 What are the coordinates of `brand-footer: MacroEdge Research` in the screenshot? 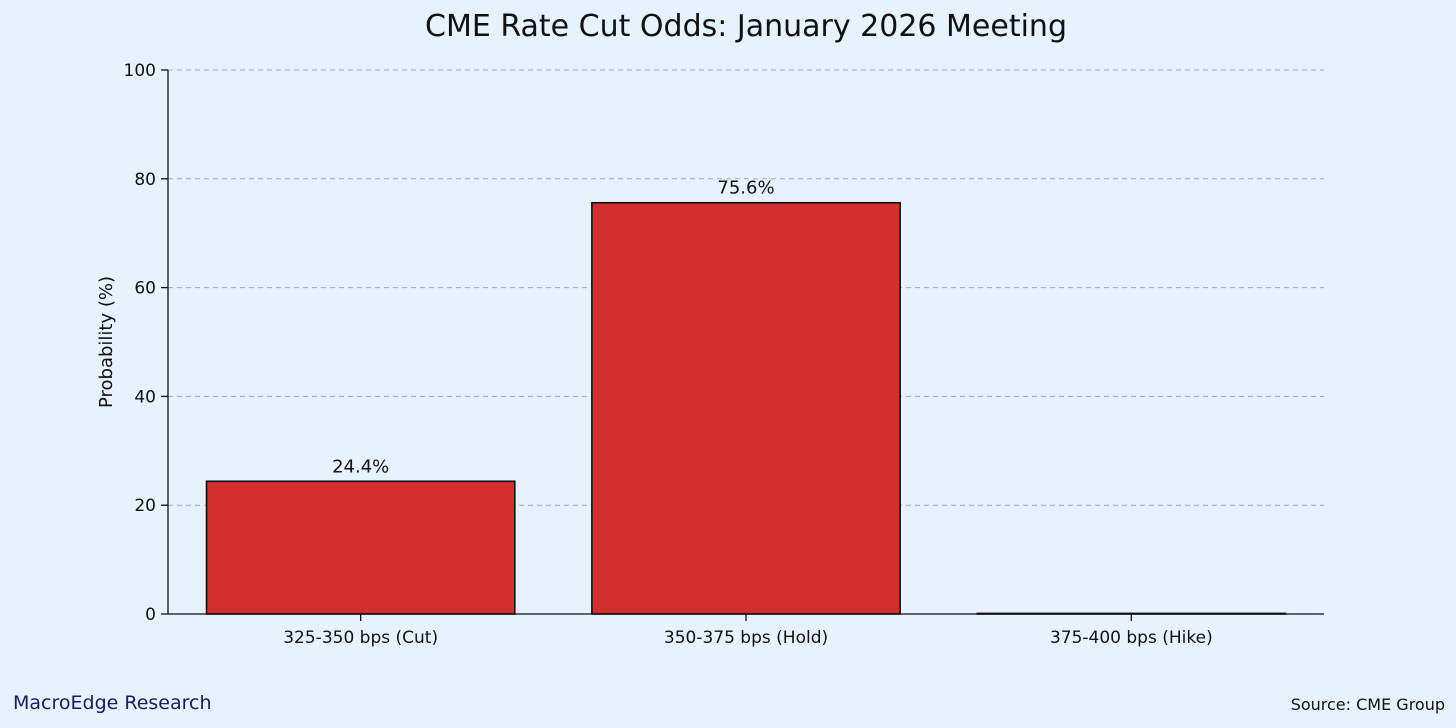 It's located at (112, 703).